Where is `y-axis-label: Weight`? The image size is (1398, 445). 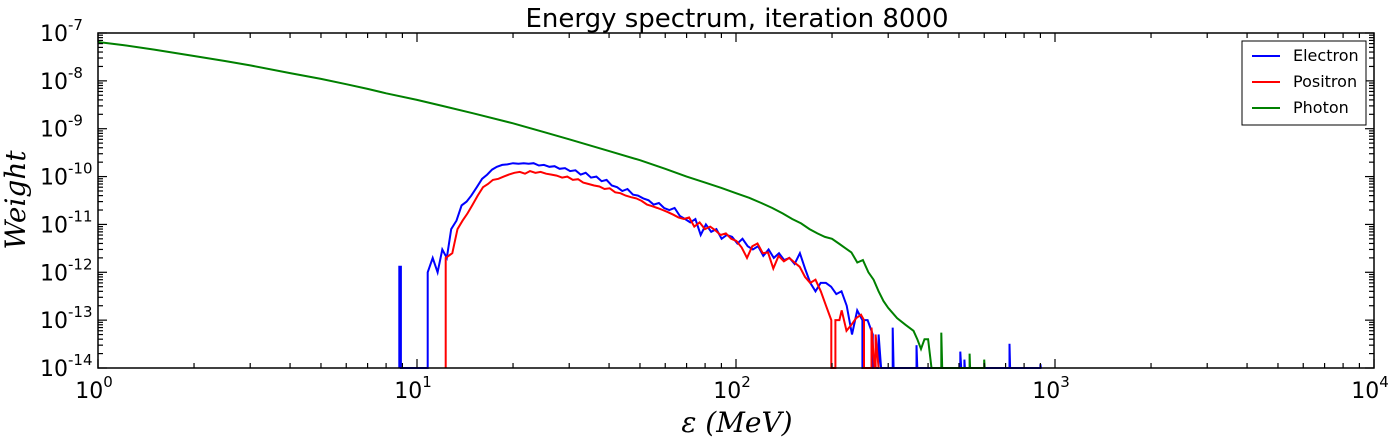
y-axis-label: Weight is located at coordinates (16, 200).